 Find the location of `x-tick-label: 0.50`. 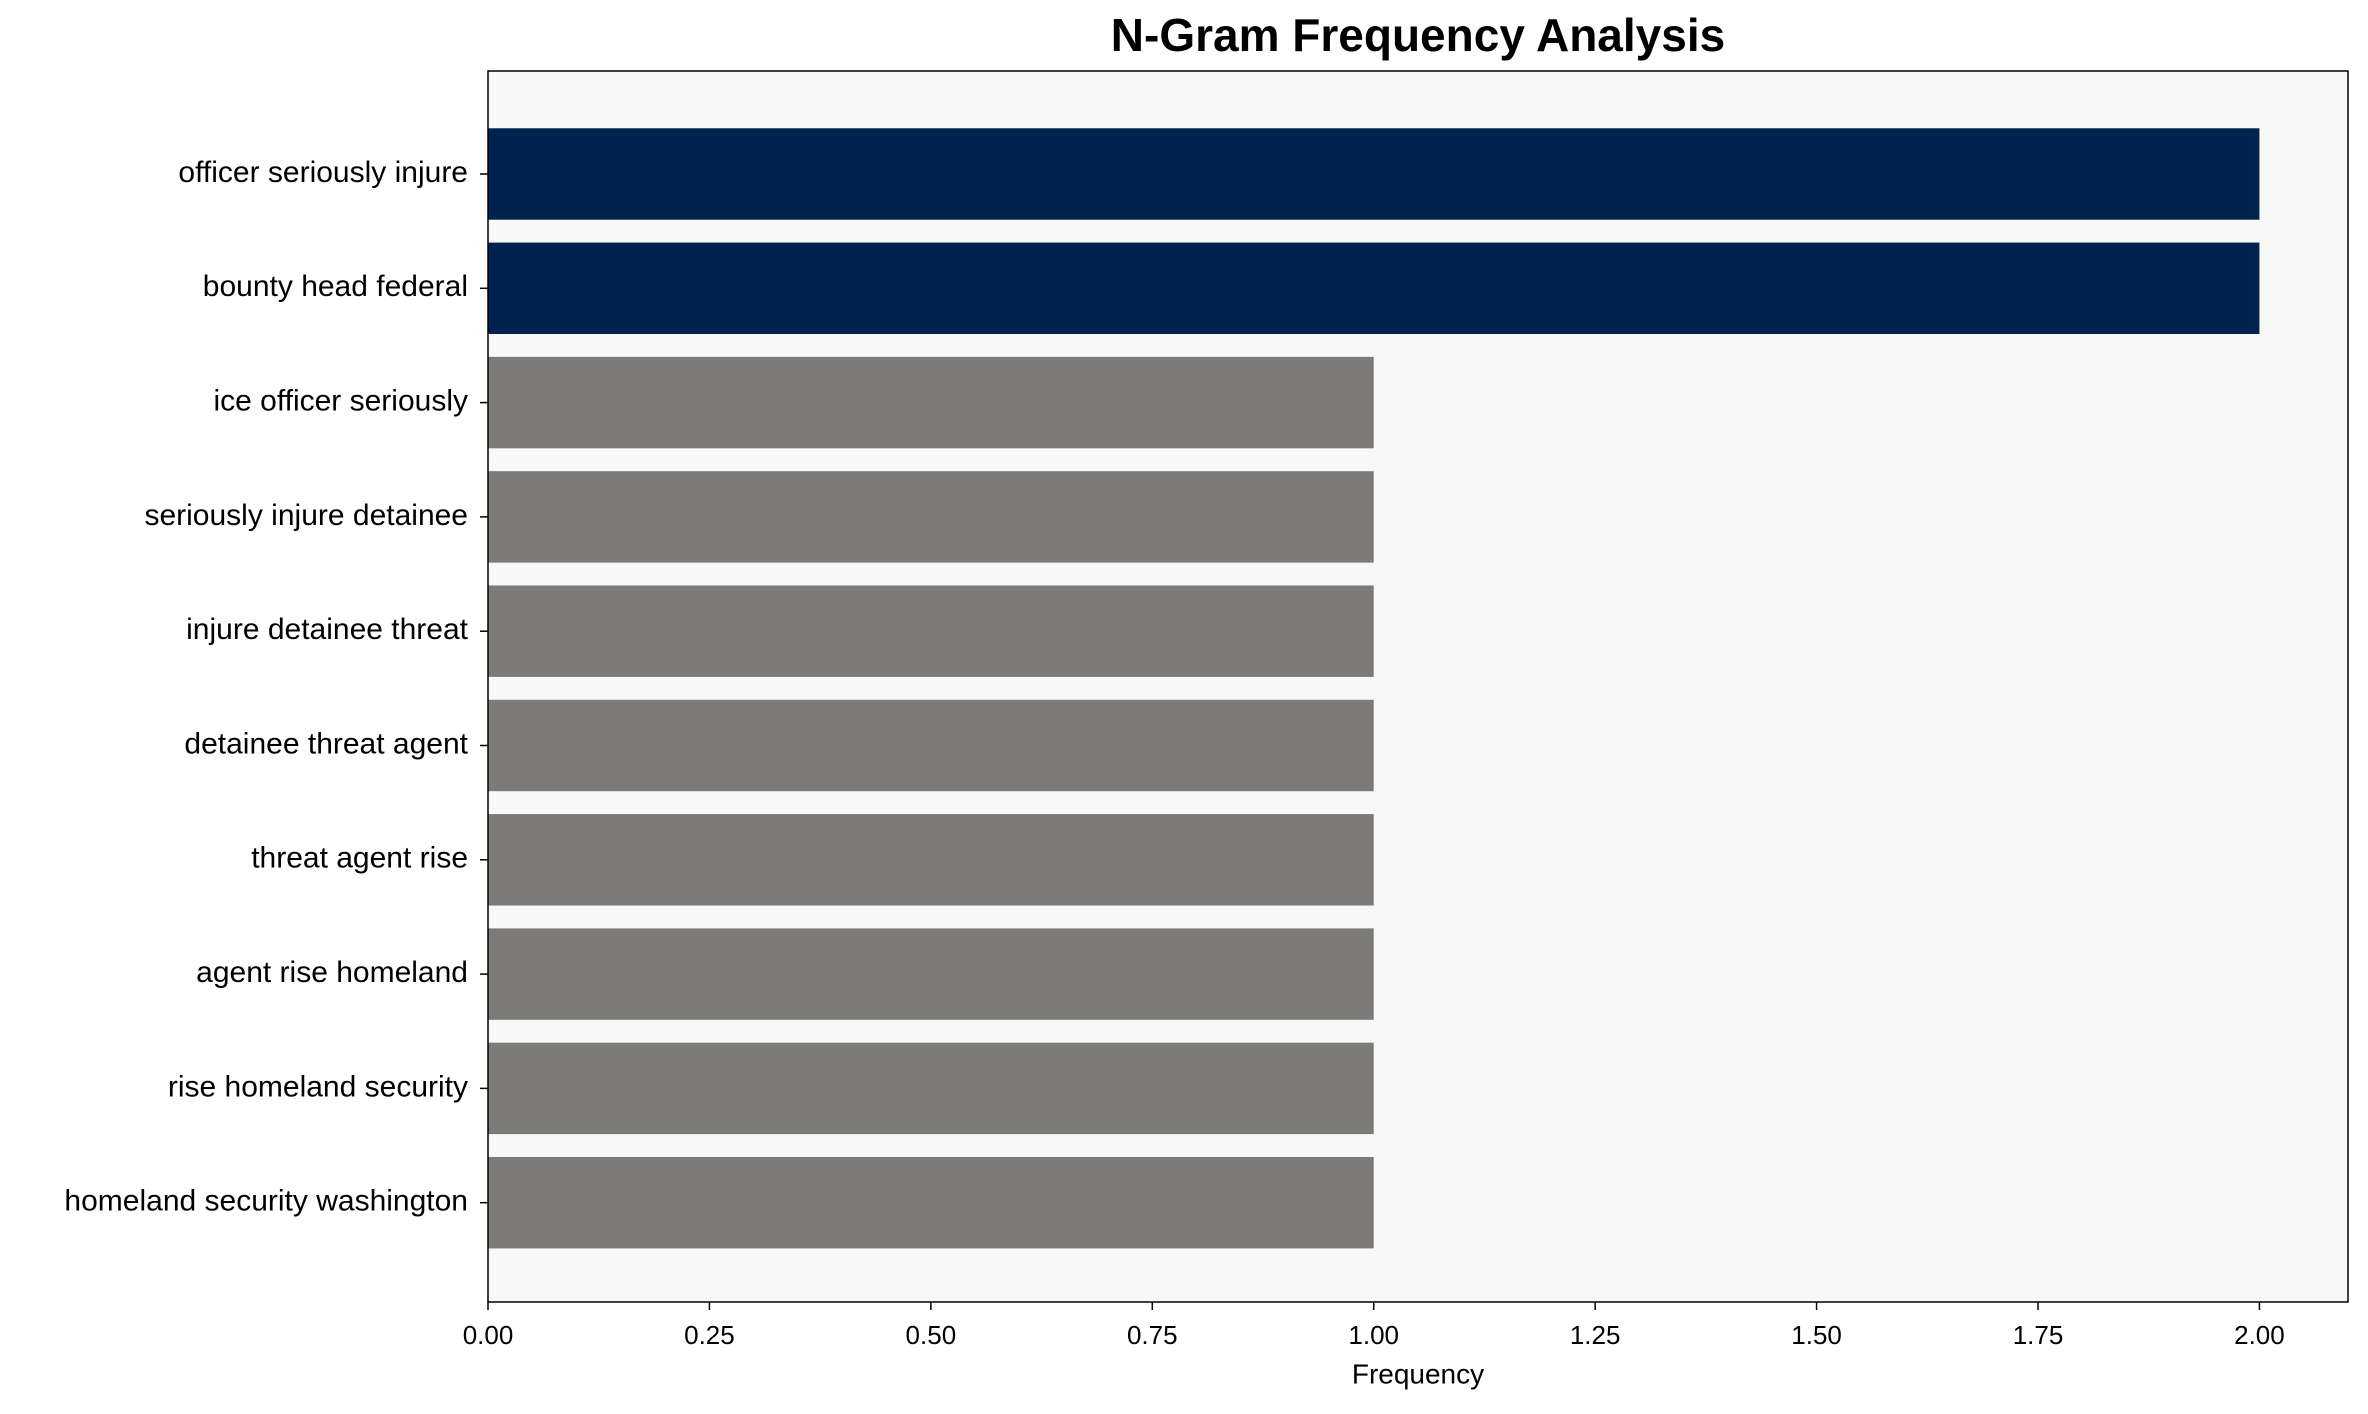

x-tick-label: 0.50 is located at coordinates (931, 1335).